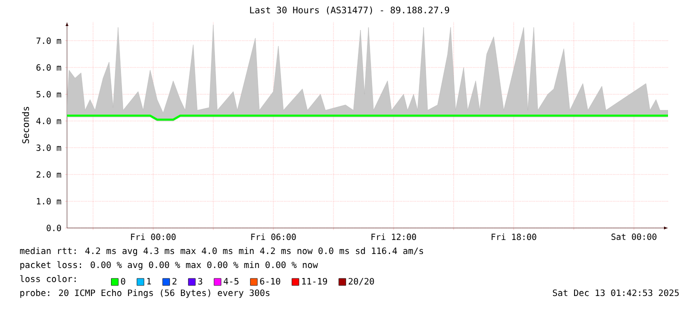 The height and width of the screenshot is (310, 697). Describe the element at coordinates (273, 237) in the screenshot. I see `x-tick-label: Fri 06:00` at that location.